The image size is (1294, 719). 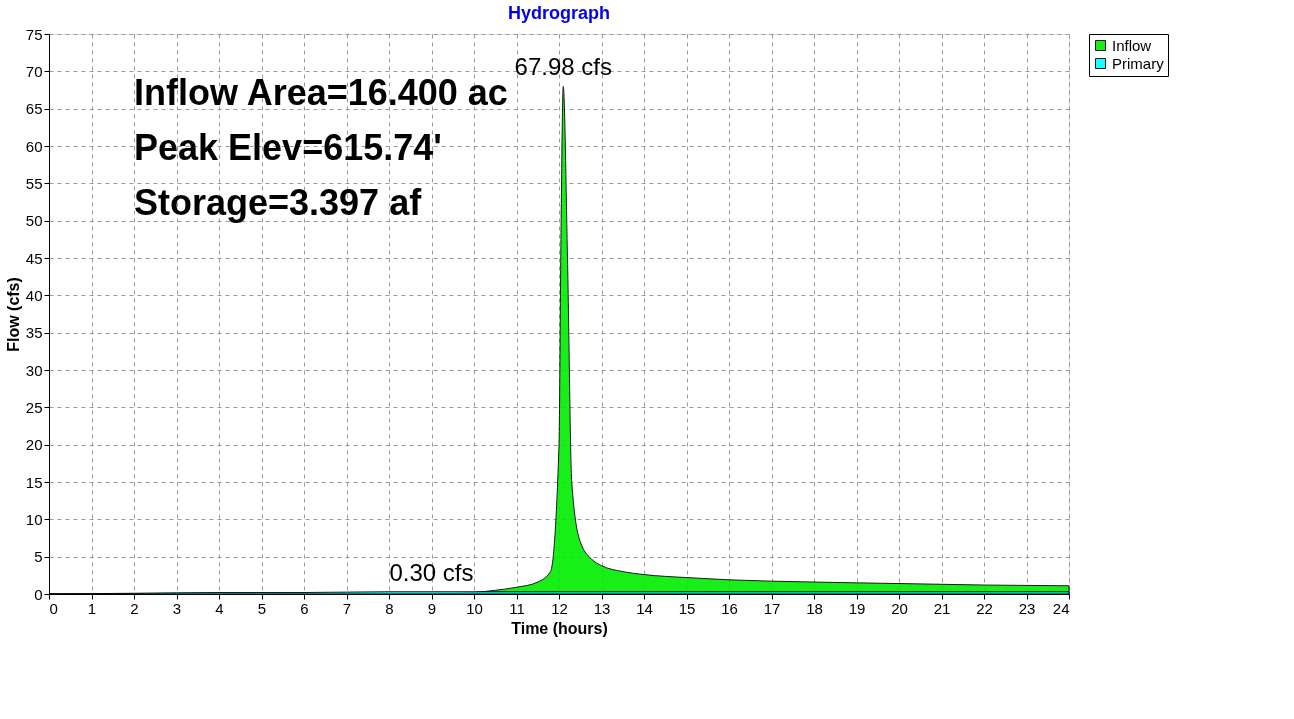 What do you see at coordinates (34, 146) in the screenshot?
I see `y-tick-label: 60` at bounding box center [34, 146].